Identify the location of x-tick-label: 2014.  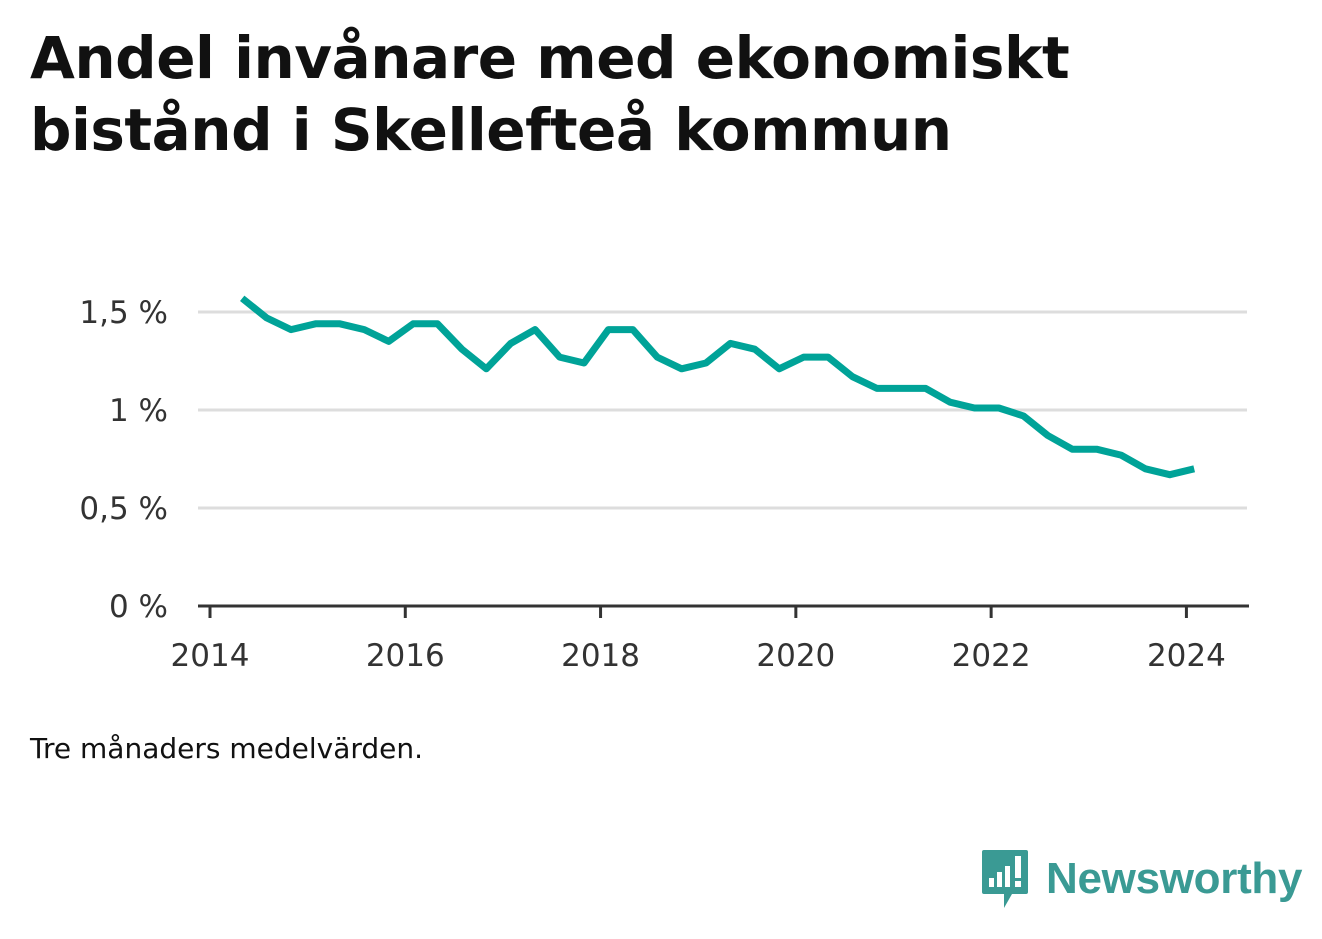
(210, 656).